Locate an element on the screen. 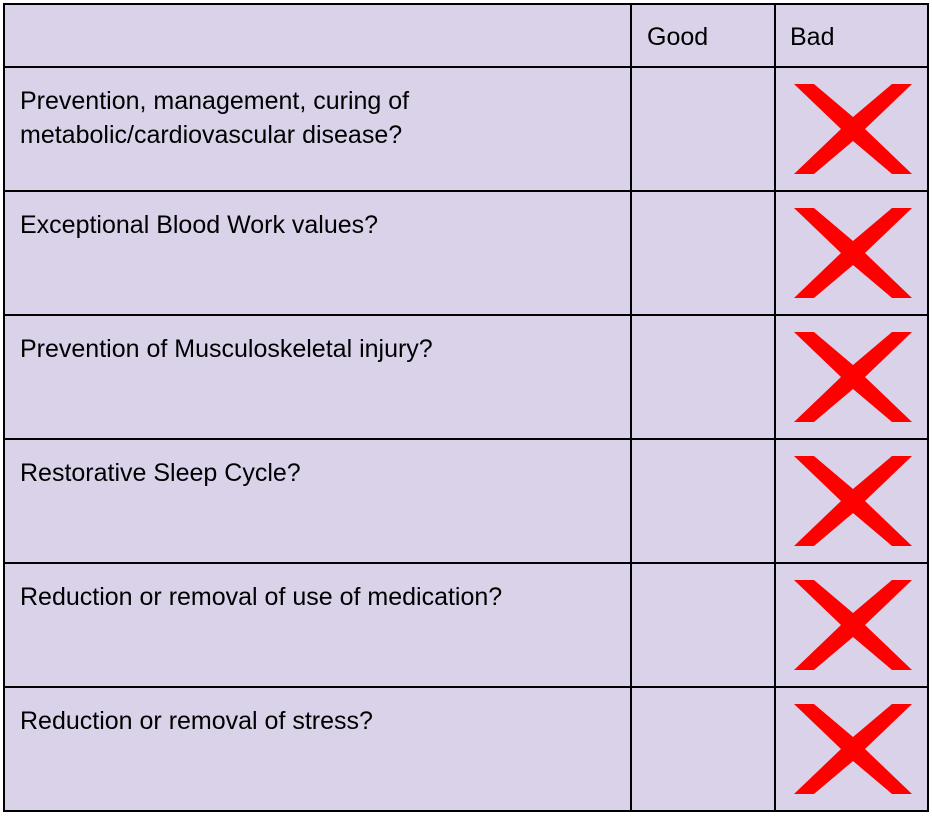 The image size is (932, 828). question-text: Restorative Sleep Cycle? is located at coordinates (160, 473).